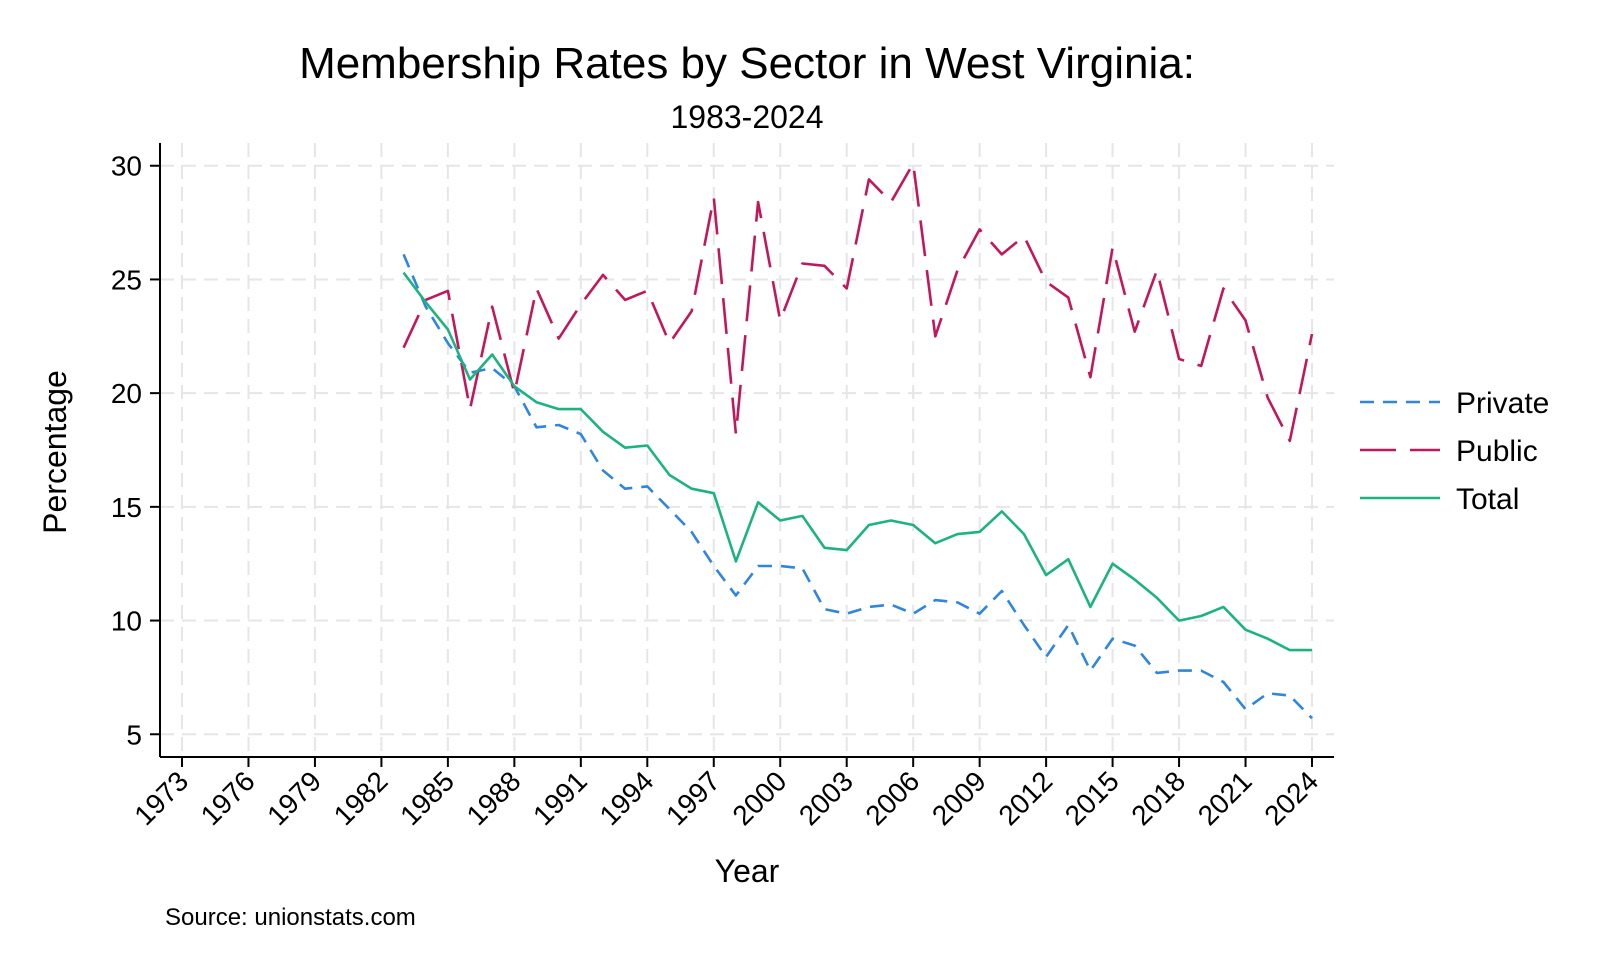 This screenshot has width=1620, height=972. Describe the element at coordinates (228, 798) in the screenshot. I see `x-tick-label: 1976` at that location.